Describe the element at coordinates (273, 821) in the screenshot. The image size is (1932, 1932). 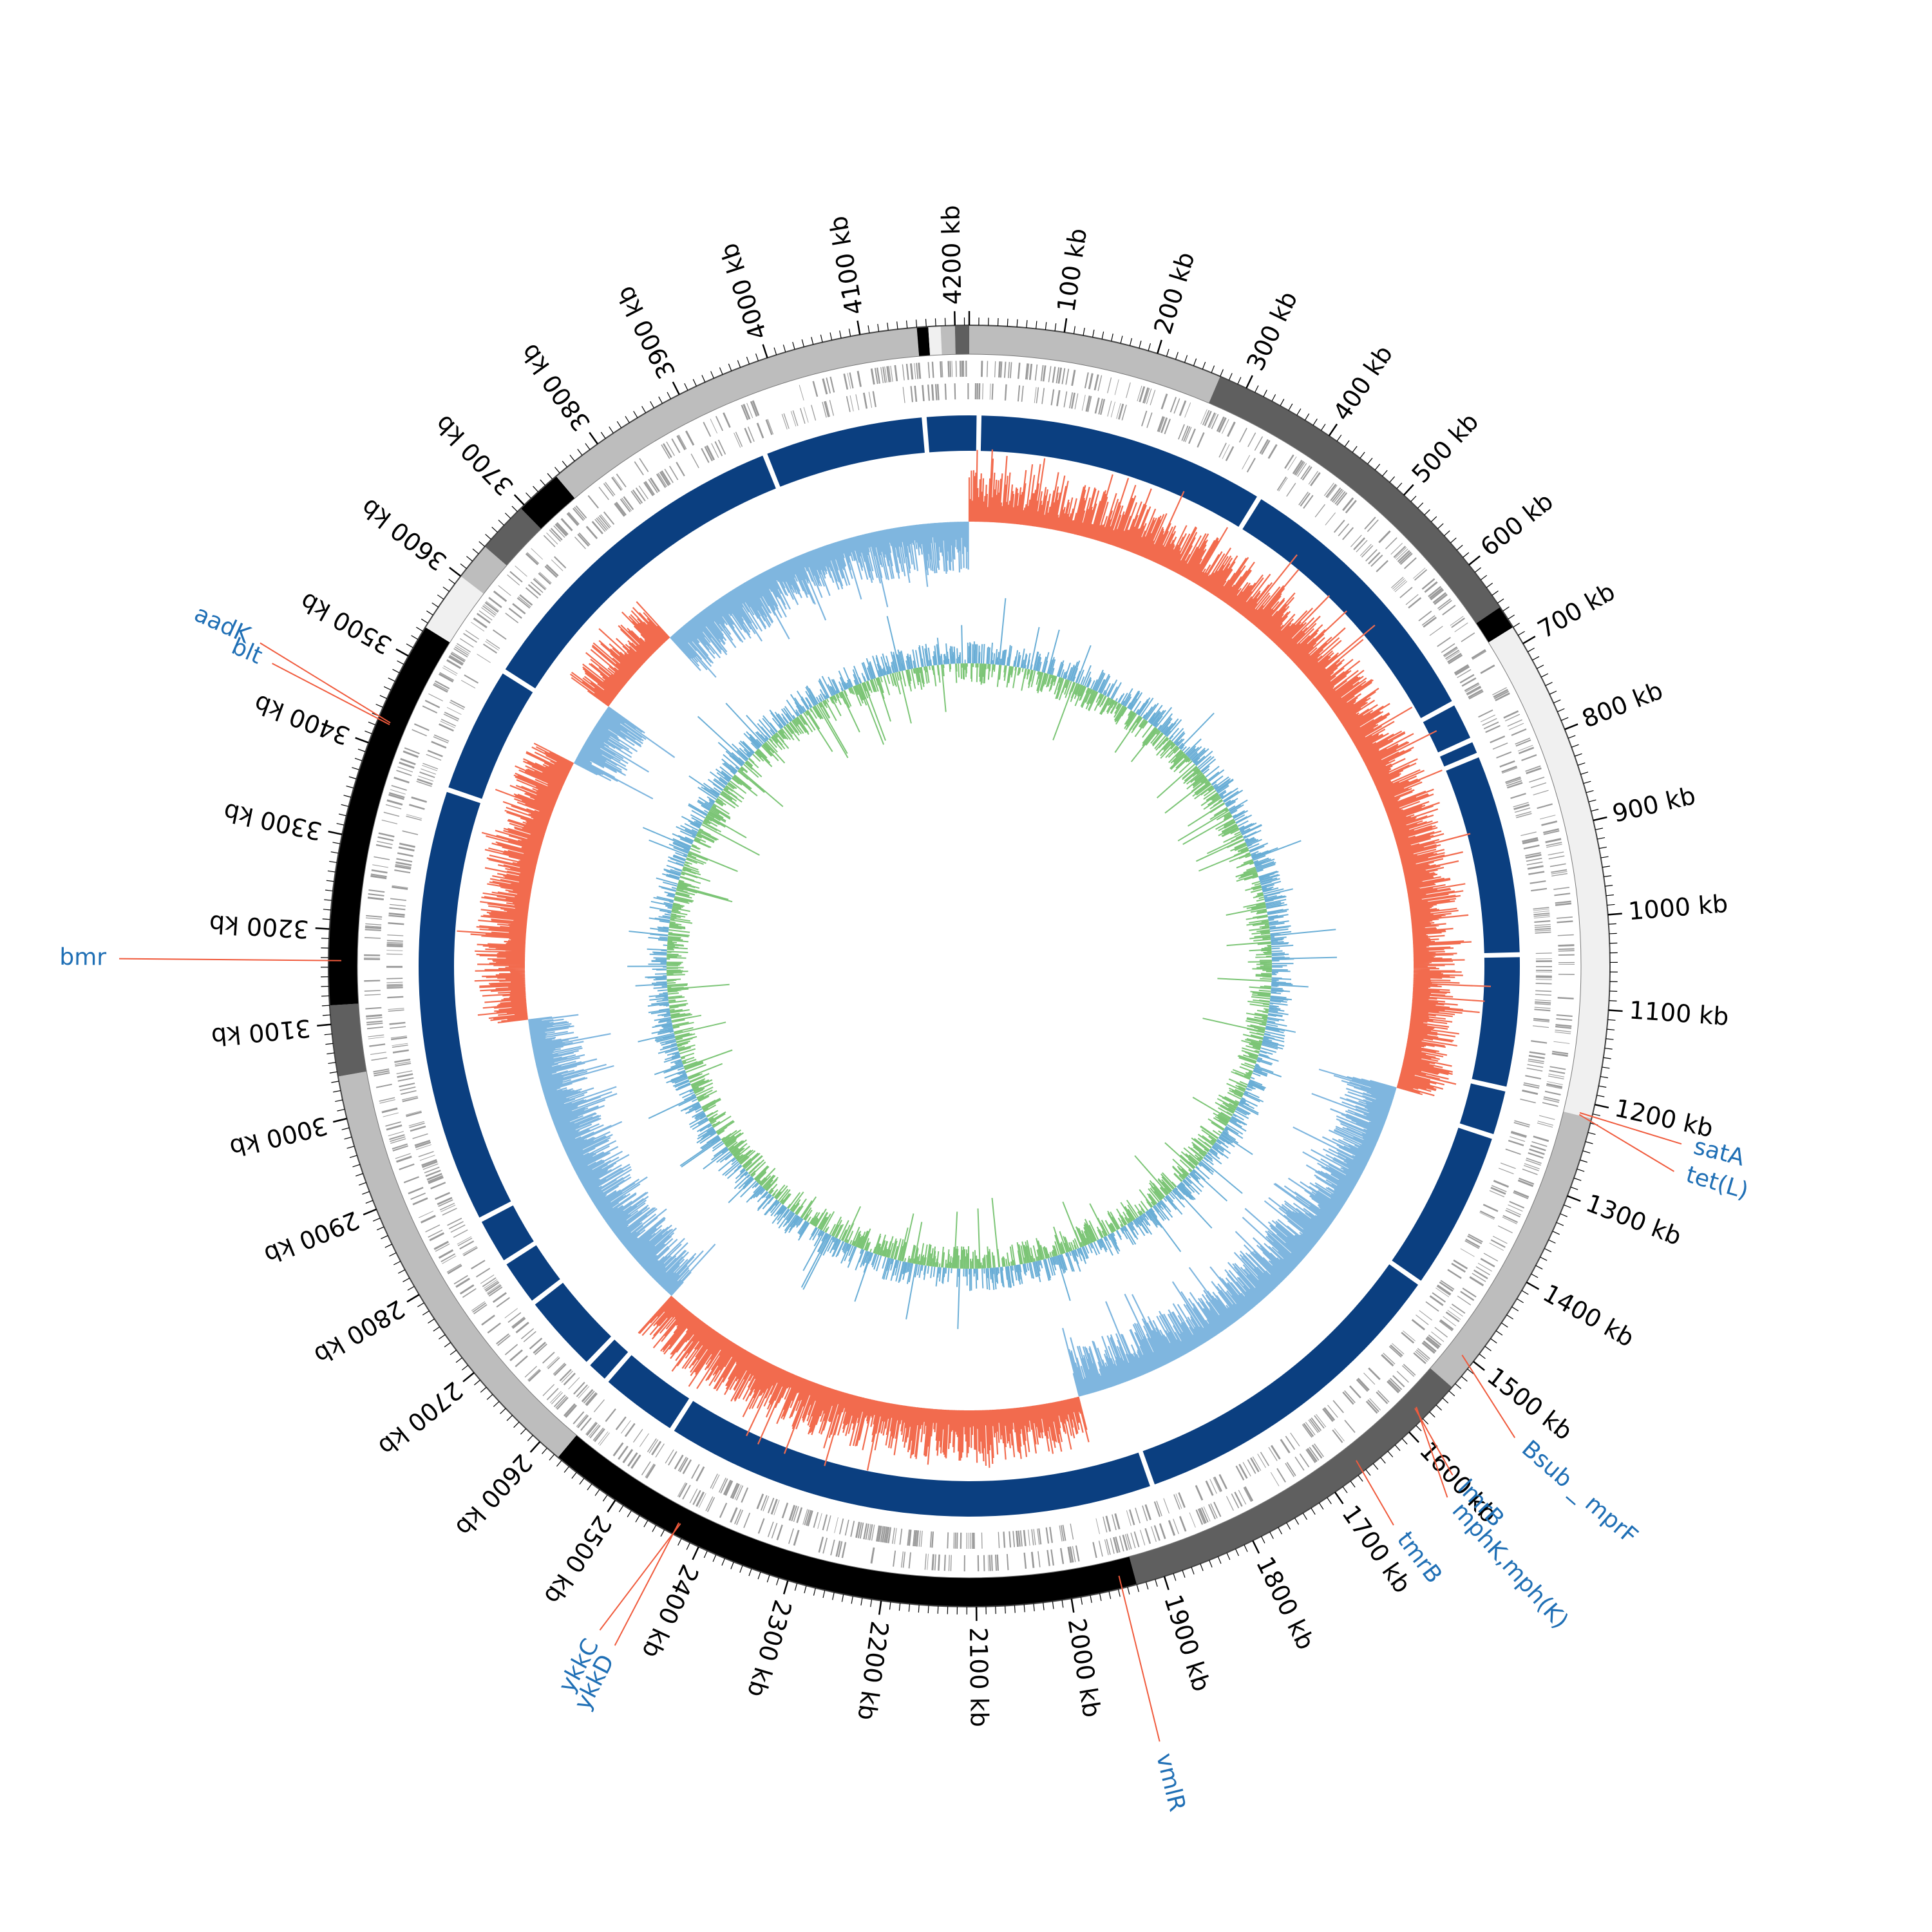
I see `tick-label: 3300 kb` at that location.